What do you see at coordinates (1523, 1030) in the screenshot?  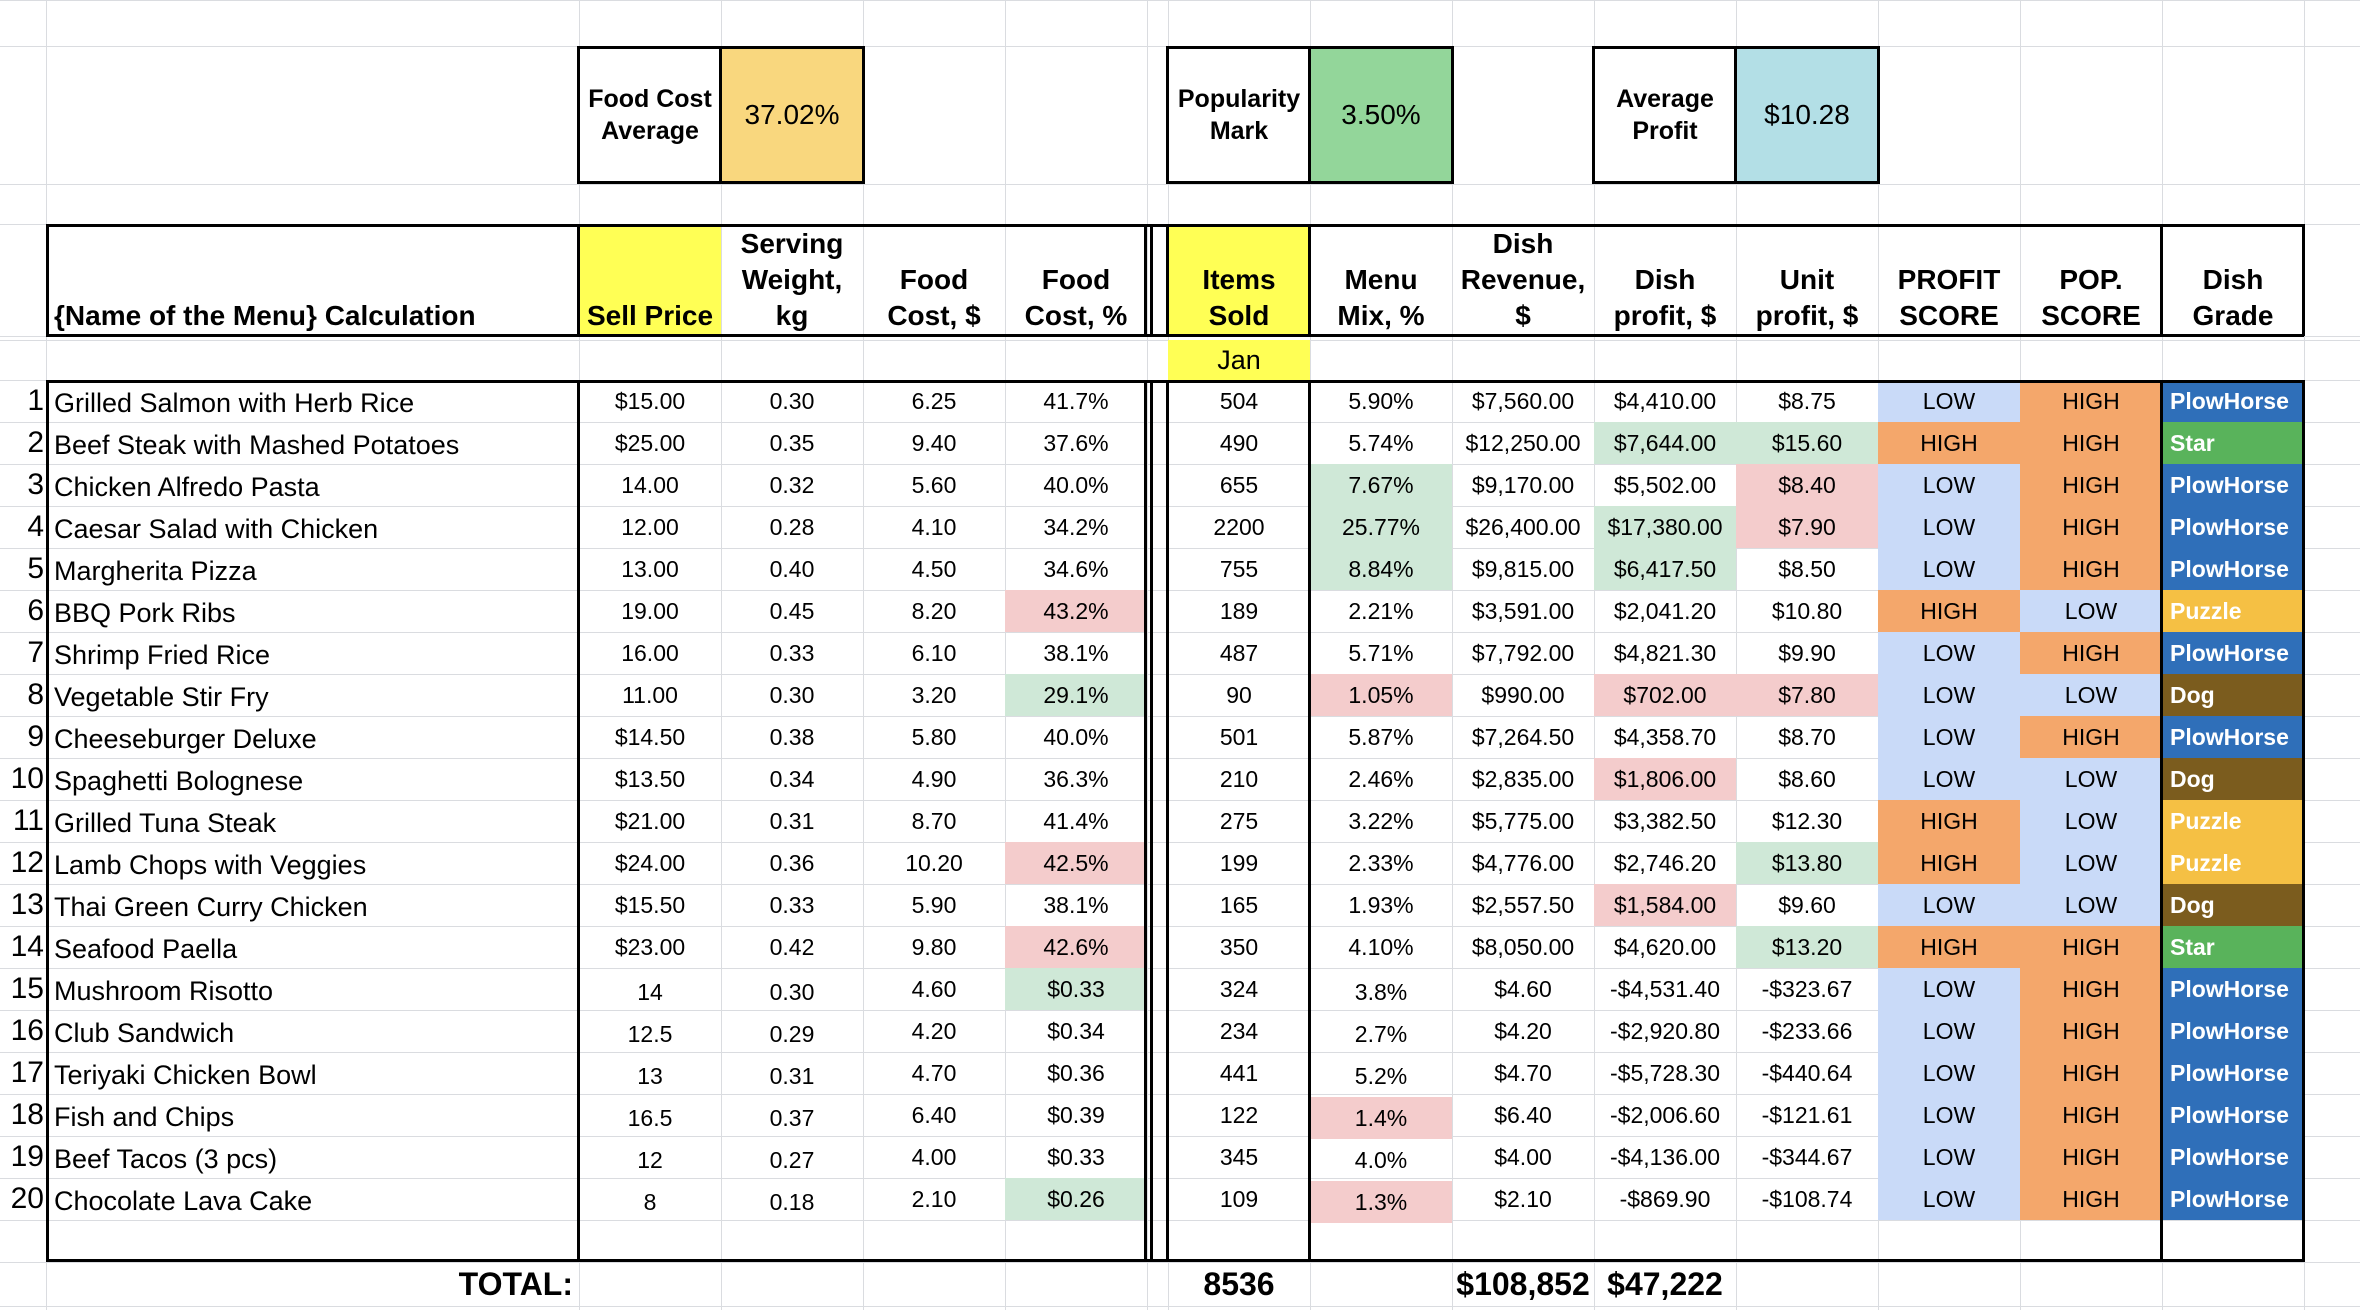 I see `dish-revenue-cell: $4.20` at bounding box center [1523, 1030].